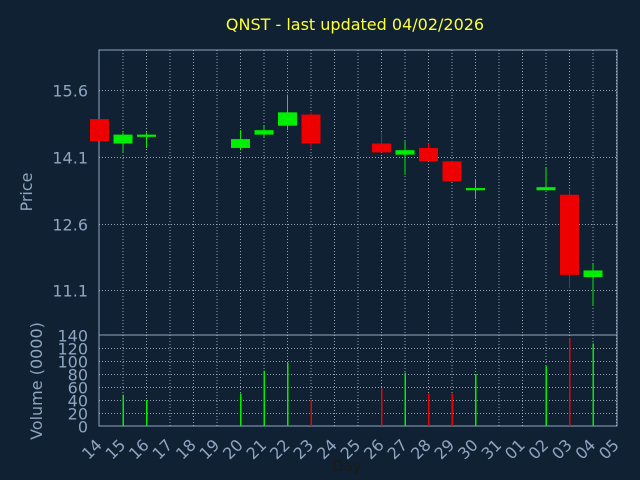 This screenshot has width=640, height=480. I want to click on price-tick-label: 12.6, so click(70, 225).